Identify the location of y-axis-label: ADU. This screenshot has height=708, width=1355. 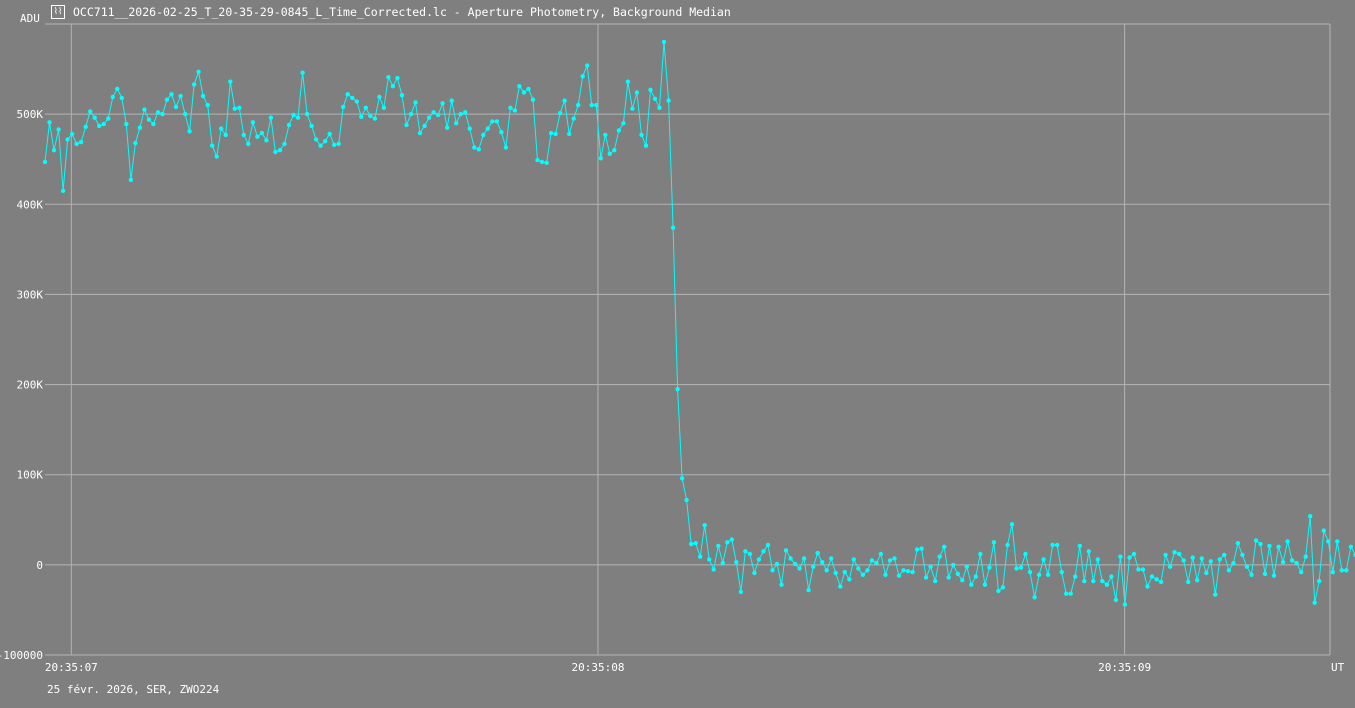
(30, 18).